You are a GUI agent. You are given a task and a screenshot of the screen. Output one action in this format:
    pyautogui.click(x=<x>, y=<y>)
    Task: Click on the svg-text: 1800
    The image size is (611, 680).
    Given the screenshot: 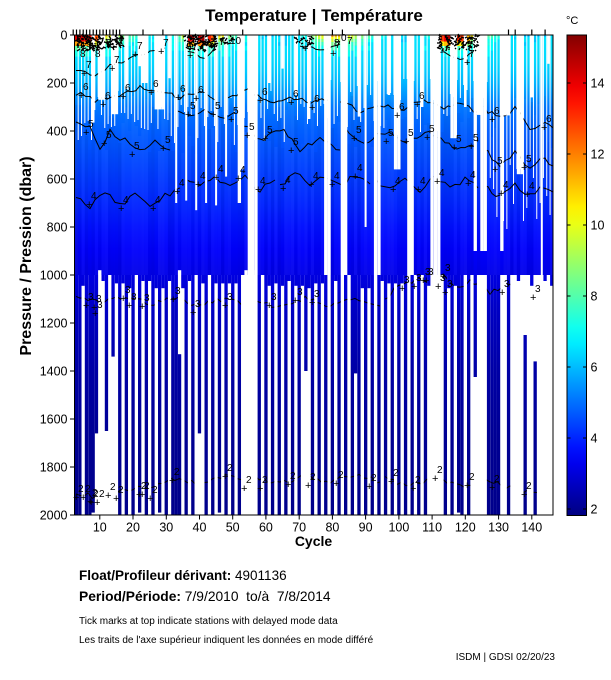 What is the action you would take?
    pyautogui.click(x=54, y=468)
    